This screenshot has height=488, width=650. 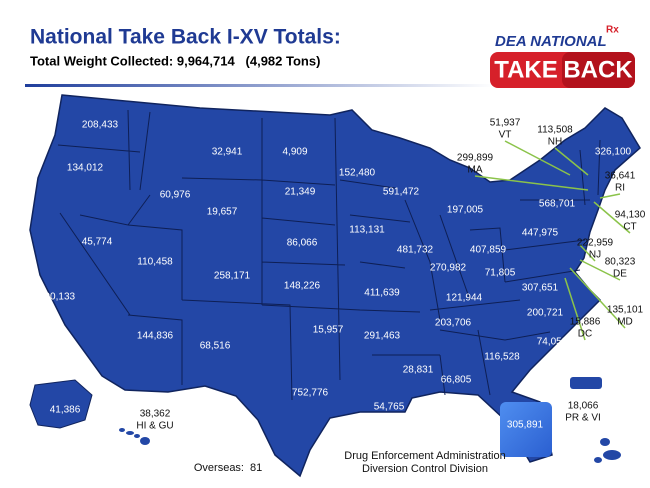 What do you see at coordinates (620, 274) in the screenshot?
I see `callout-abbr: DE` at bounding box center [620, 274].